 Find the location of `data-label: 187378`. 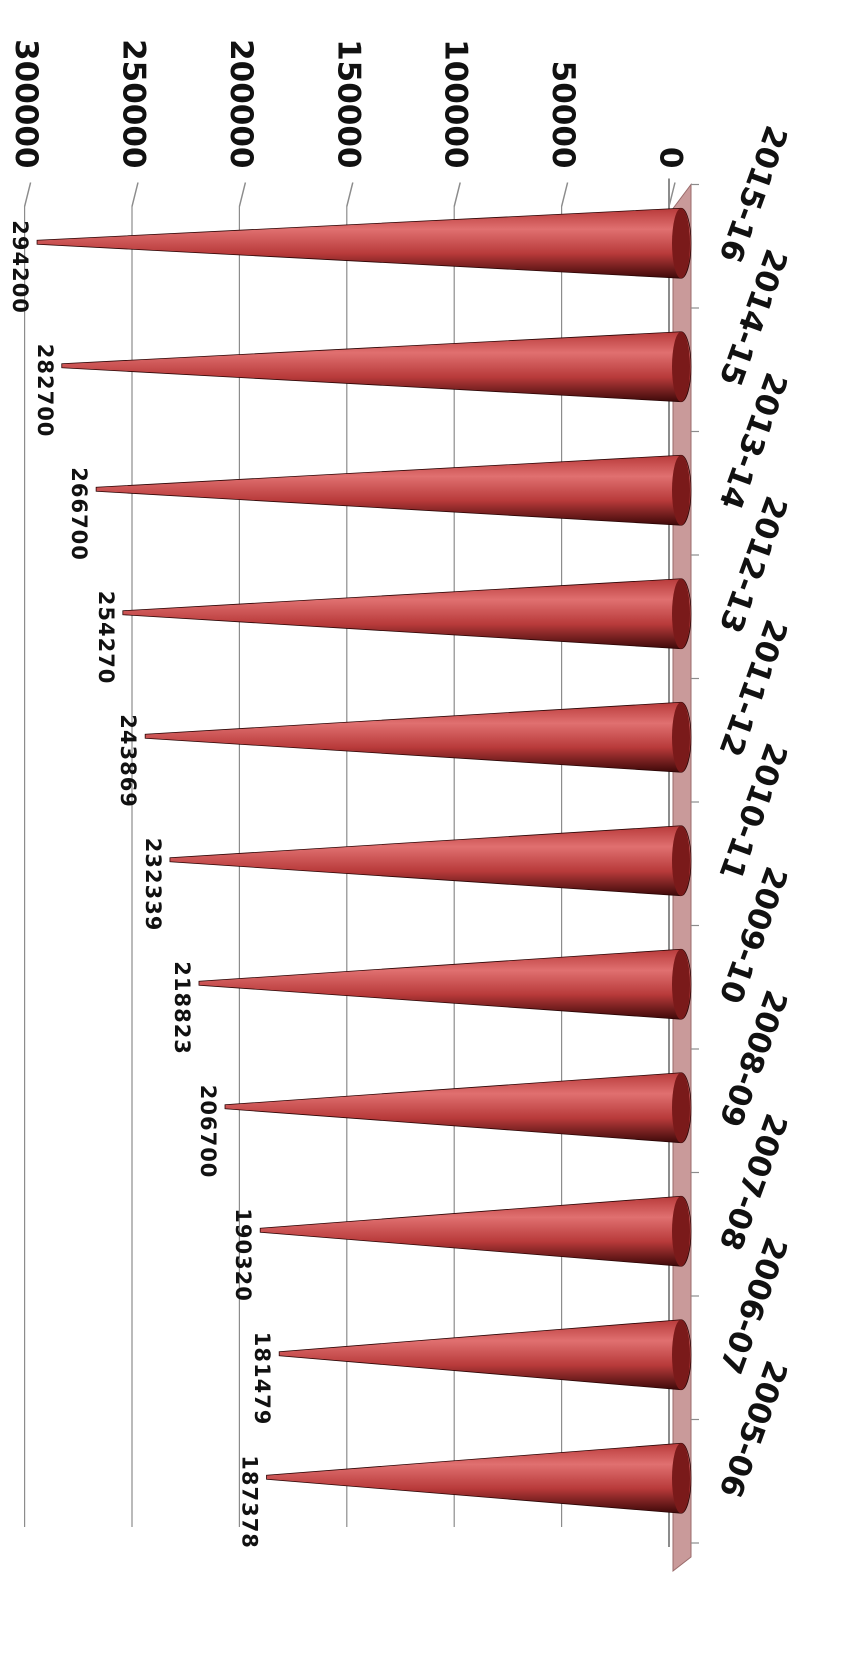

data-label: 187378 is located at coordinates (250, 1502).